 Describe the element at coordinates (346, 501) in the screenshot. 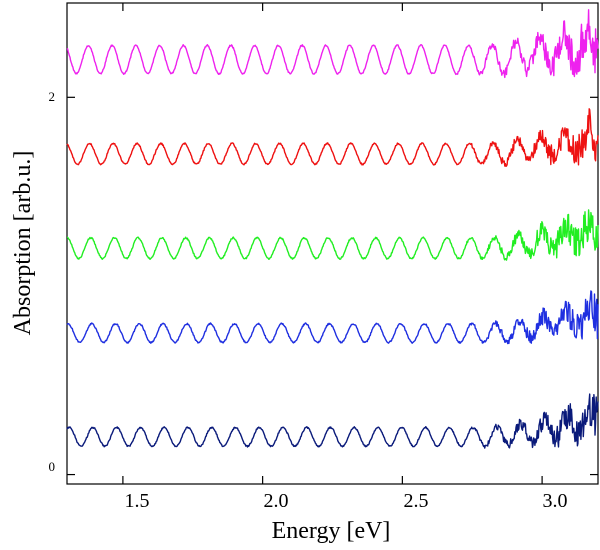

I see `x-tick-labels: 1.5 2.0 2.5 3.0` at that location.